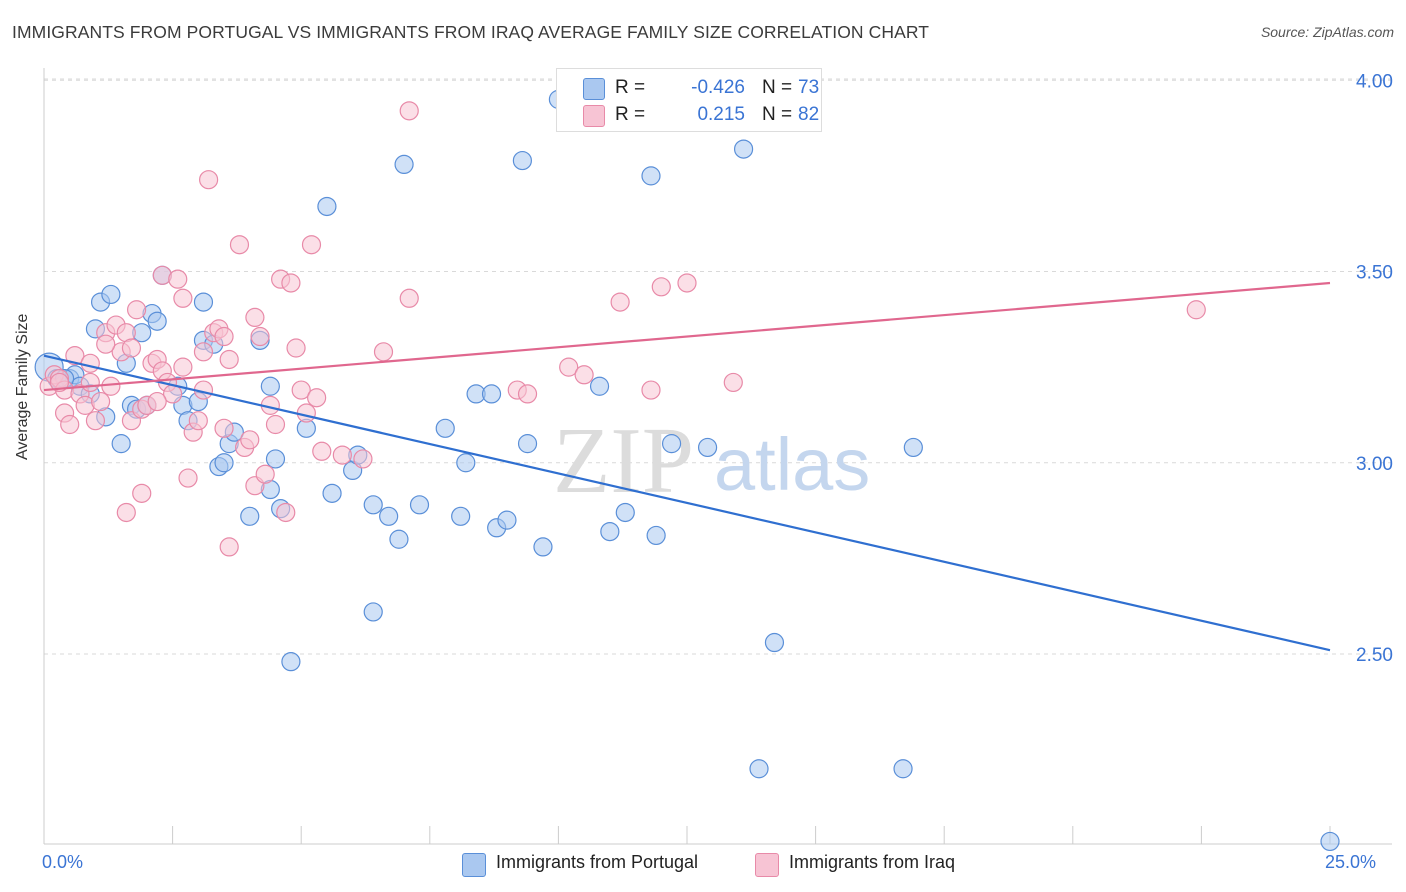 This screenshot has width=1406, height=892. I want to click on watermark-atlas: atlas, so click(792, 464).